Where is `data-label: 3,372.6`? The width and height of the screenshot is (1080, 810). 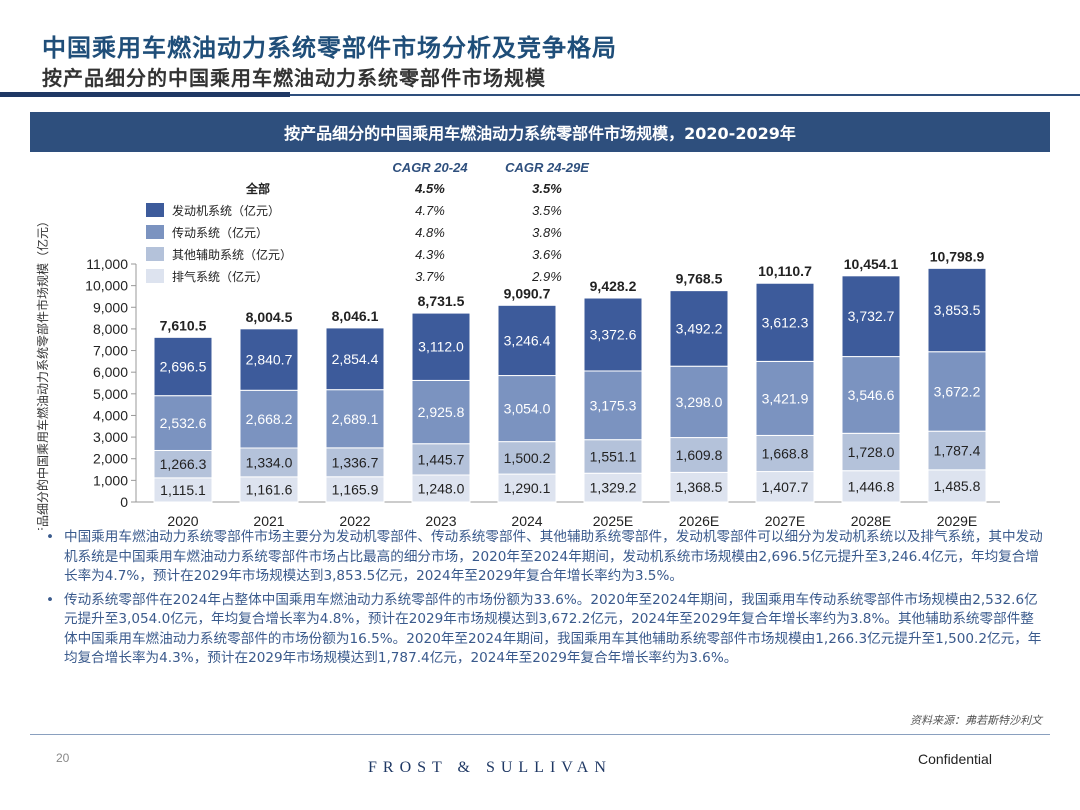 data-label: 3,372.6 is located at coordinates (613, 334).